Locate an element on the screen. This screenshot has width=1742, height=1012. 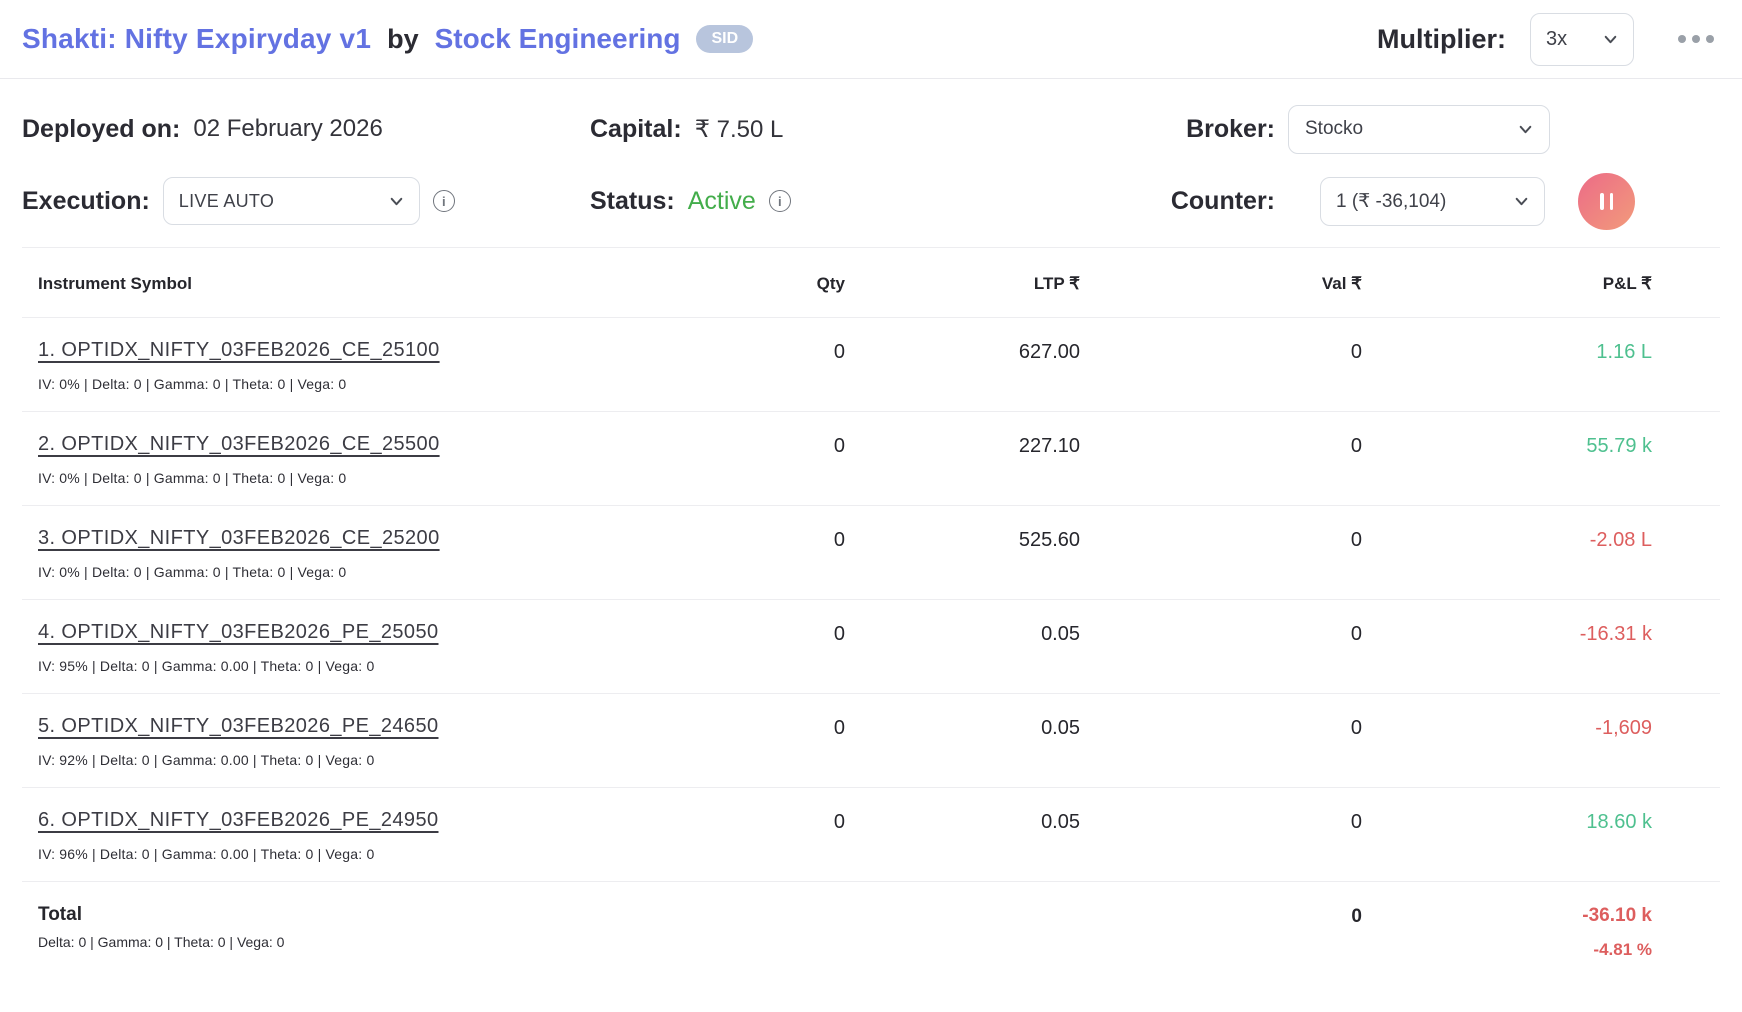
author-link: Stock Engineering is located at coordinates (557, 38).